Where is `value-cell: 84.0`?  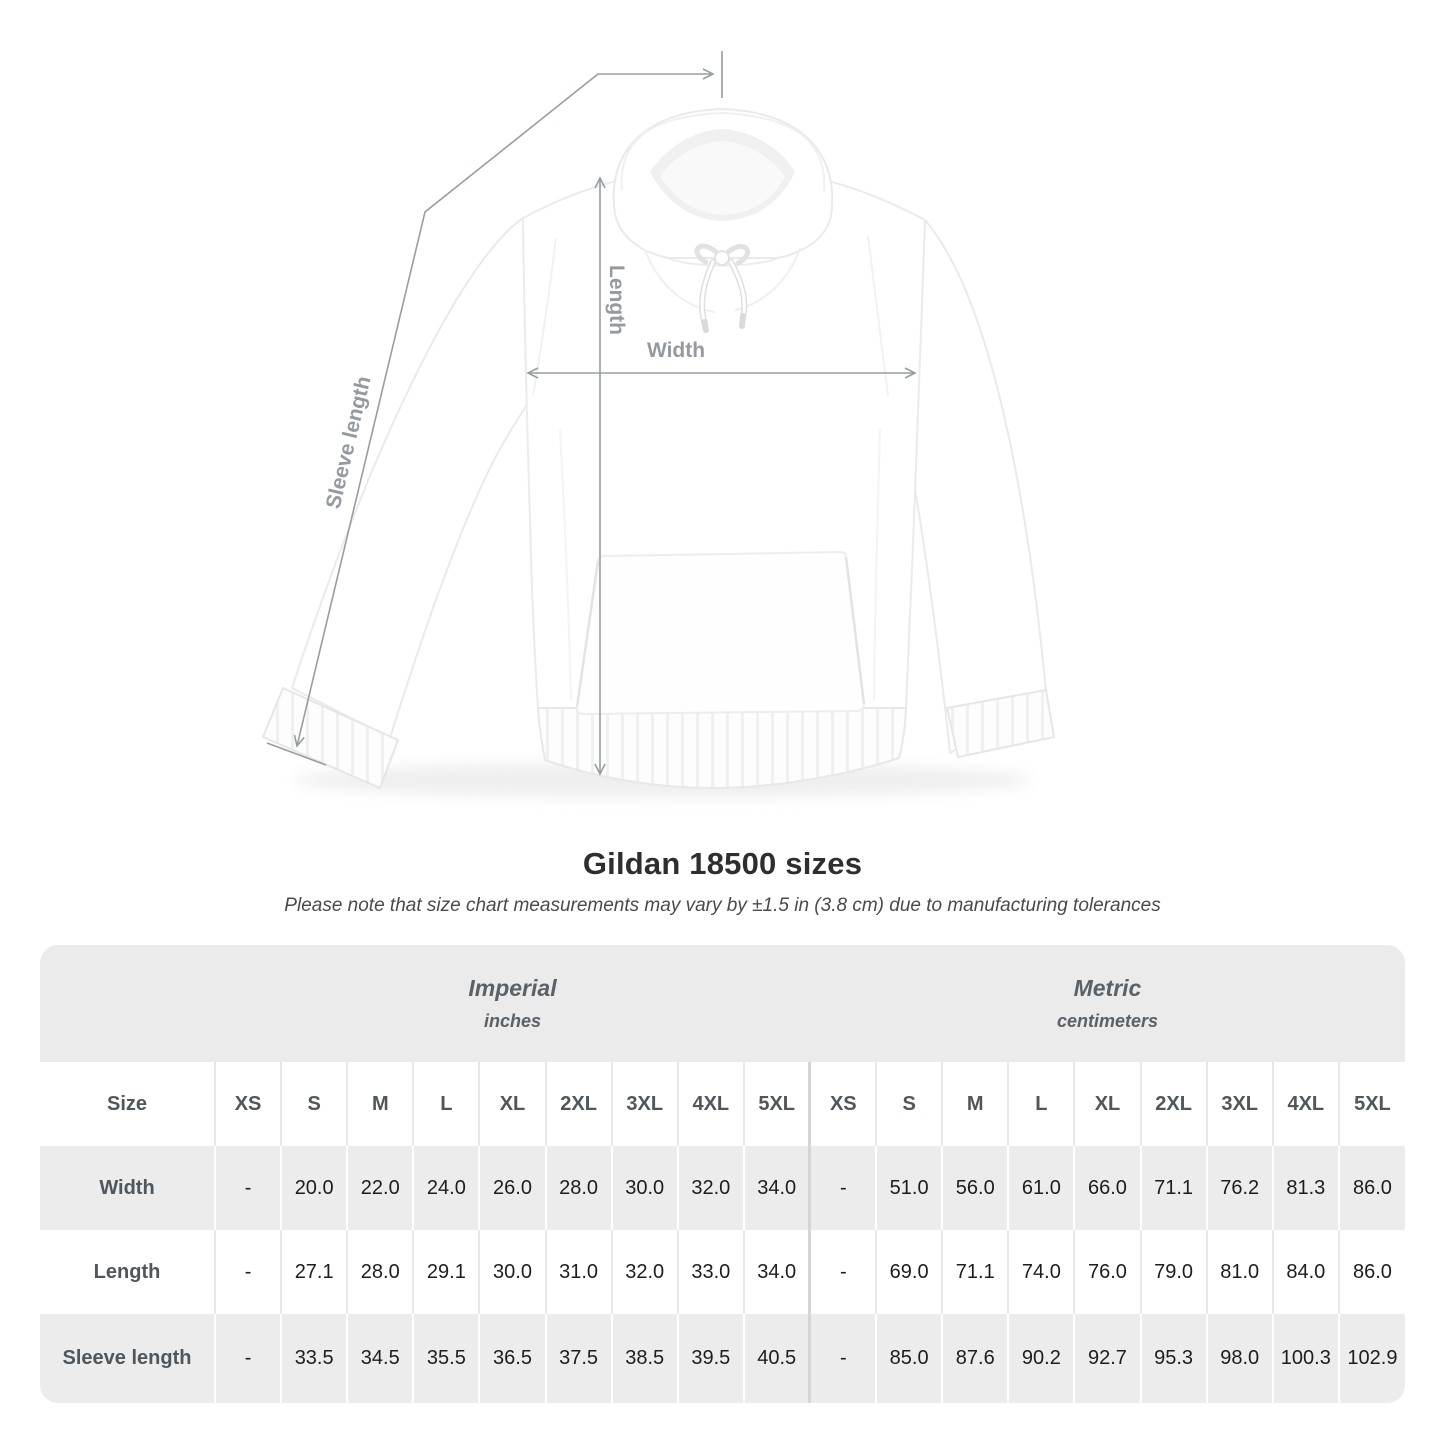 value-cell: 84.0 is located at coordinates (1306, 1272).